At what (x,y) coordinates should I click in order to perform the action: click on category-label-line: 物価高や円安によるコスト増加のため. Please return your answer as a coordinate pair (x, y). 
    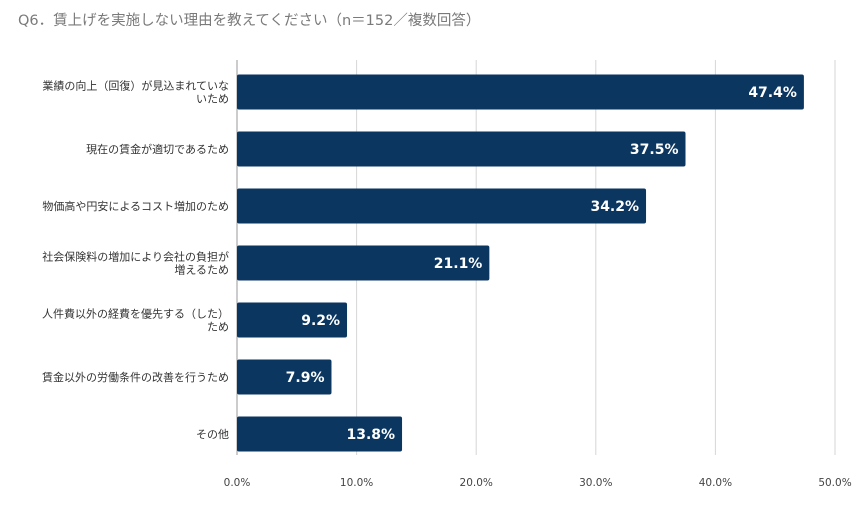
    Looking at the image, I should click on (135, 206).